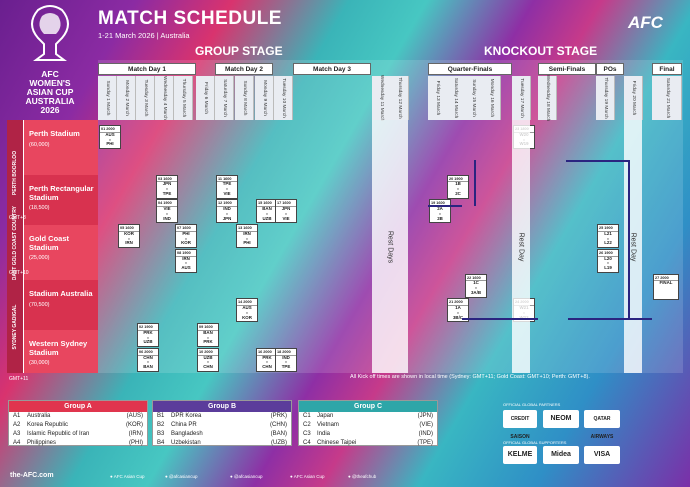 This screenshot has height=487, width=690. I want to click on round-header: Match Day 2, so click(244, 69).